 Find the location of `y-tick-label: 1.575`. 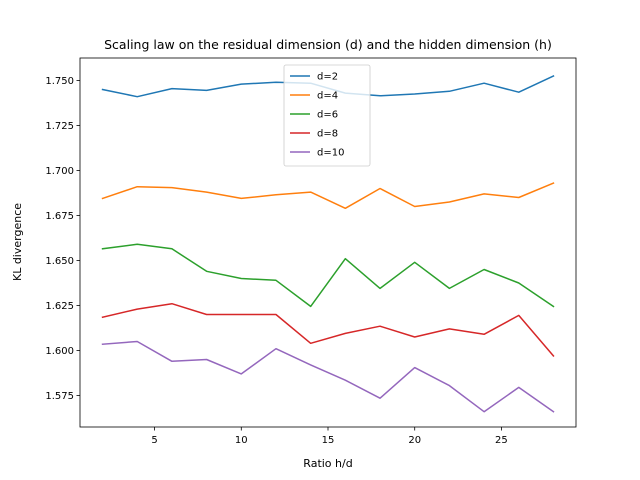

y-tick-label: 1.575 is located at coordinates (59, 396).